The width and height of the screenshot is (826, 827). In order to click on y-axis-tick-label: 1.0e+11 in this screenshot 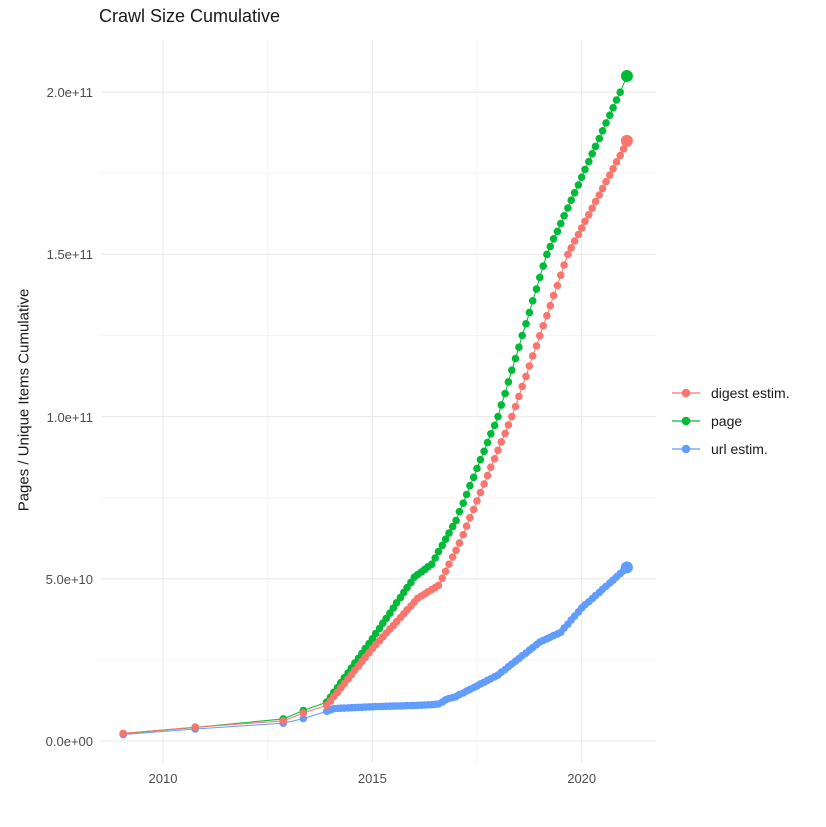, I will do `click(69, 417)`.